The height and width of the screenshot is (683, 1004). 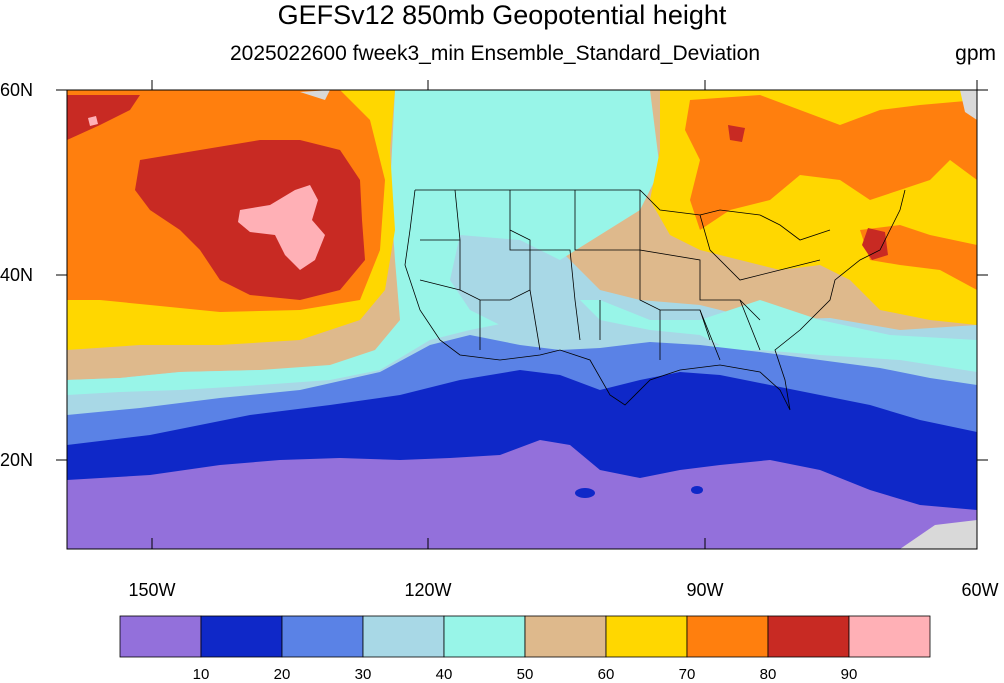 I want to click on lon-label-90w: 90W, so click(x=705, y=590).